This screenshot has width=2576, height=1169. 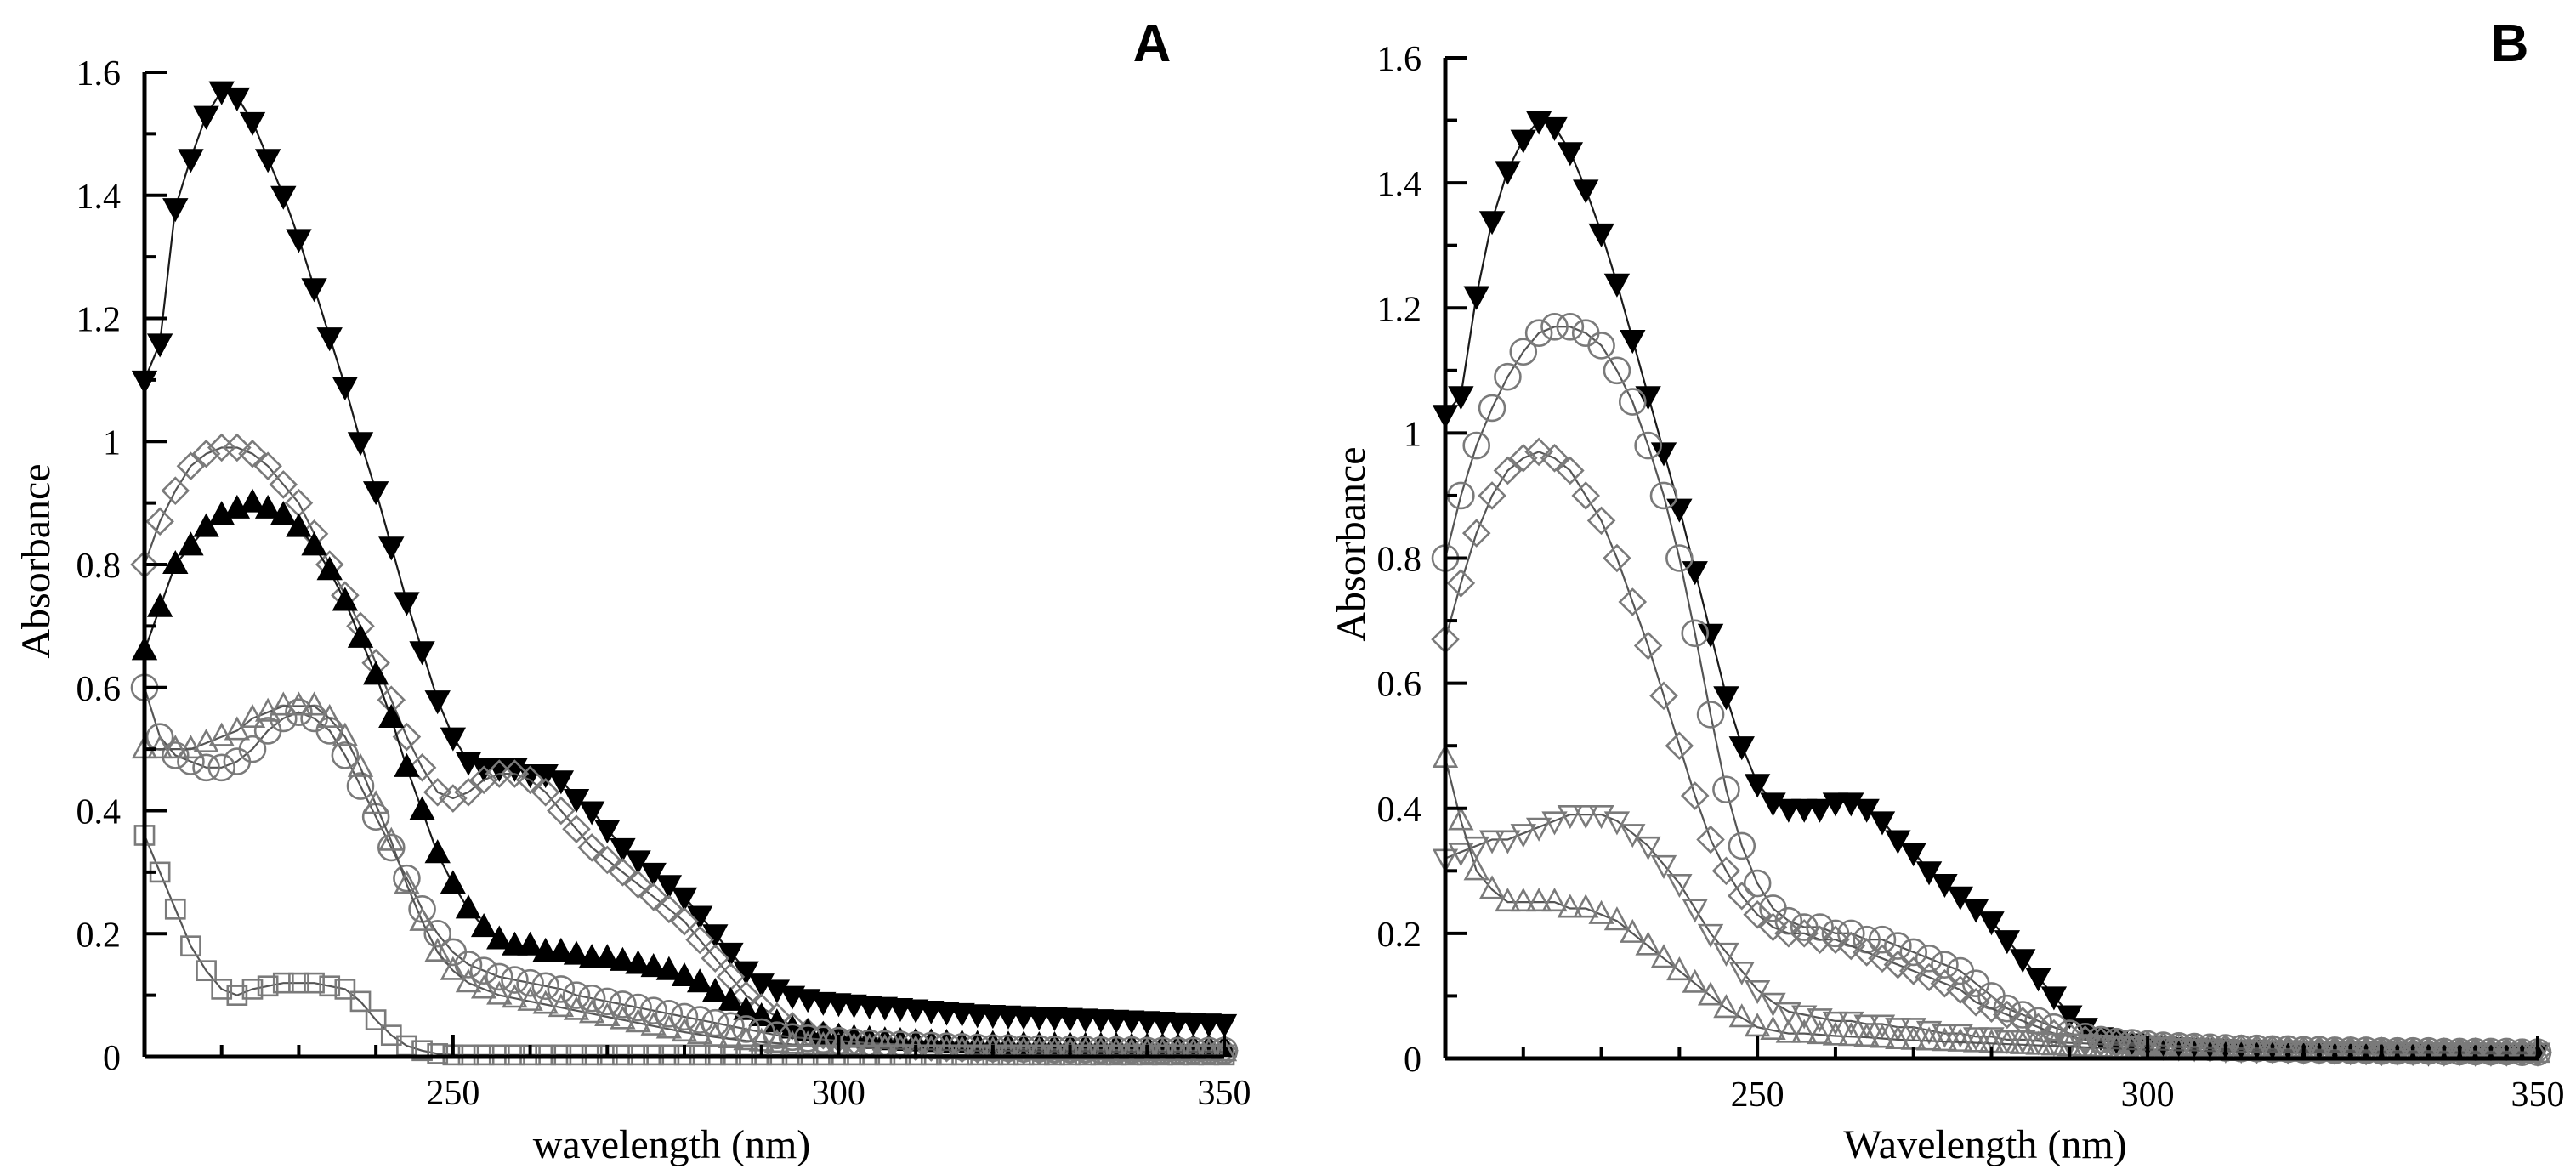 I want to click on series-open-up-triangle, so click(x=685, y=876).